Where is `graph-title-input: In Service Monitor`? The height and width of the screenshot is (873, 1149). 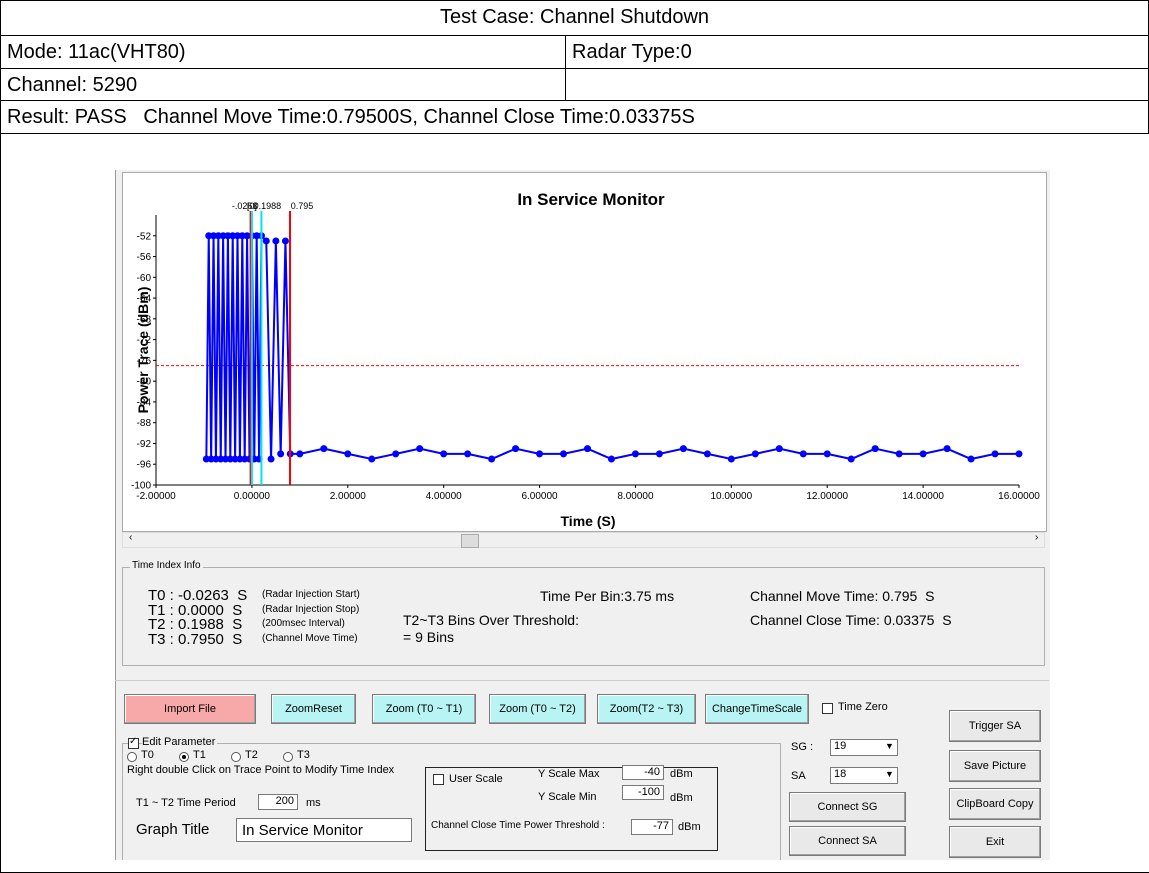 graph-title-input: In Service Monitor is located at coordinates (324, 830).